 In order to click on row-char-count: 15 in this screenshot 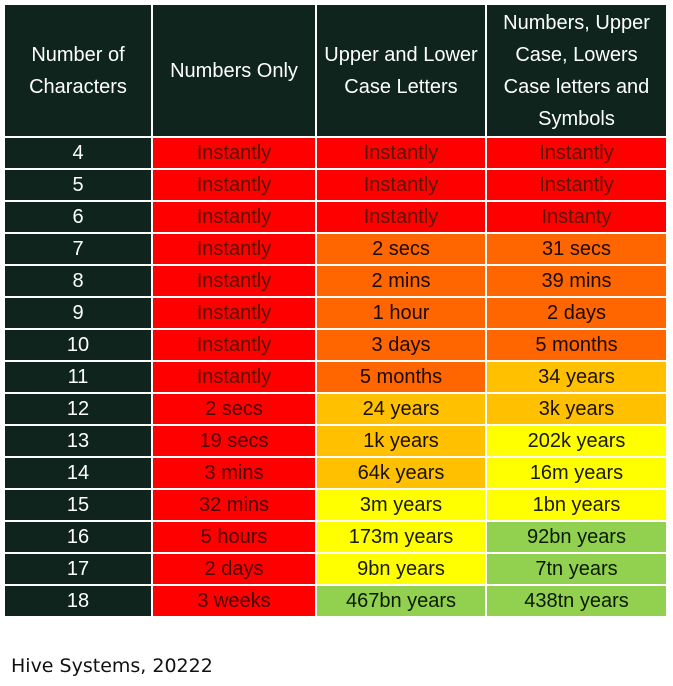, I will do `click(78, 505)`.